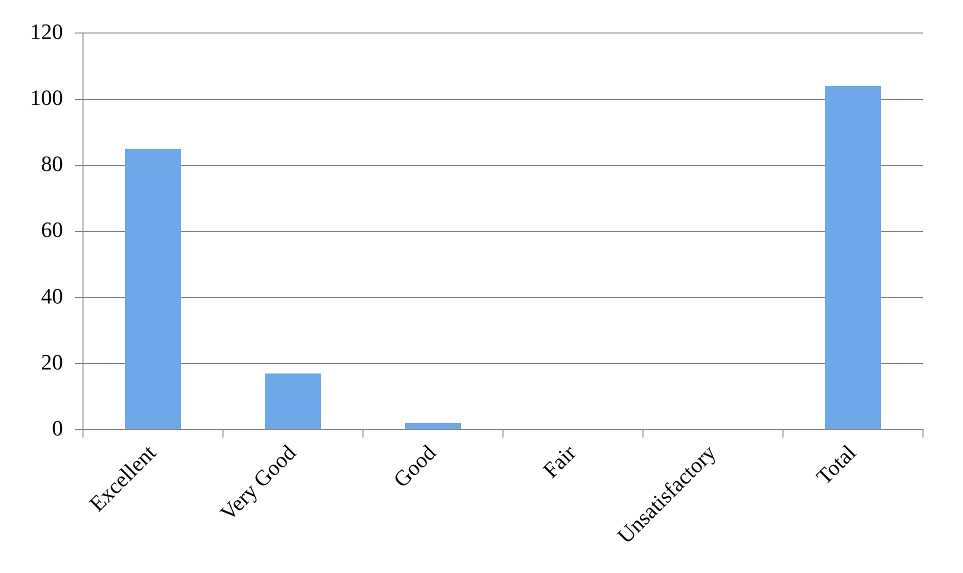  What do you see at coordinates (52, 229) in the screenshot?
I see `y-tick-label: 60` at bounding box center [52, 229].